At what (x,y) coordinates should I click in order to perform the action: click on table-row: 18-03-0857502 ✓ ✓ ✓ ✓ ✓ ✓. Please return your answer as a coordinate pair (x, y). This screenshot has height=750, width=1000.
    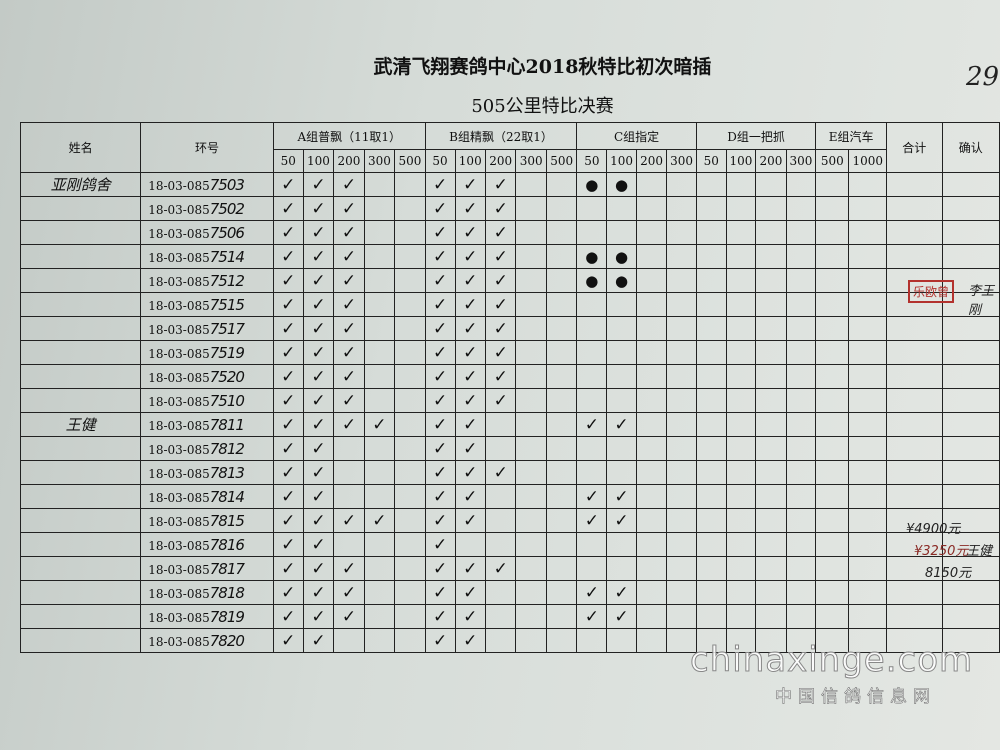
    Looking at the image, I should click on (509, 208).